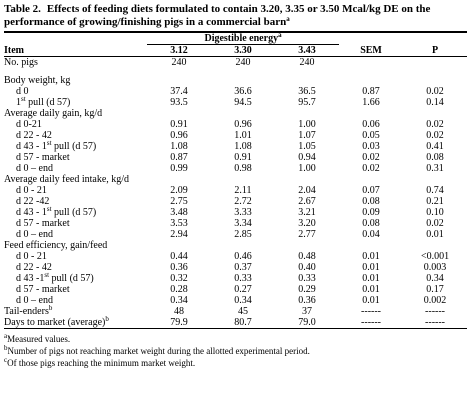 The height and width of the screenshot is (410, 471). I want to click on item-cell: d 22 - 42, so click(75, 135).